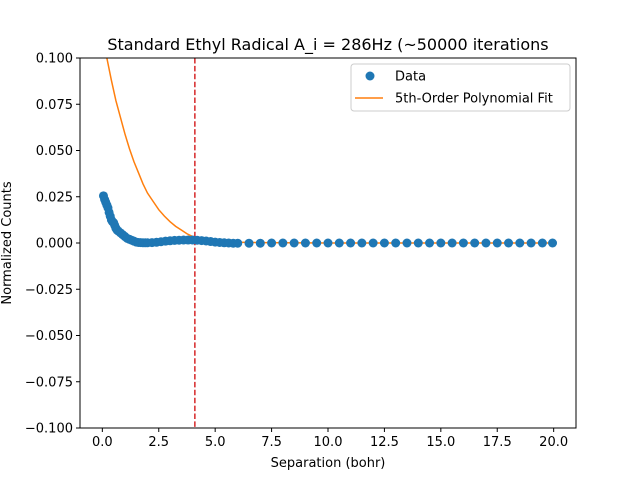 This screenshot has width=640, height=480. I want to click on legend-label-data: Data, so click(410, 77).